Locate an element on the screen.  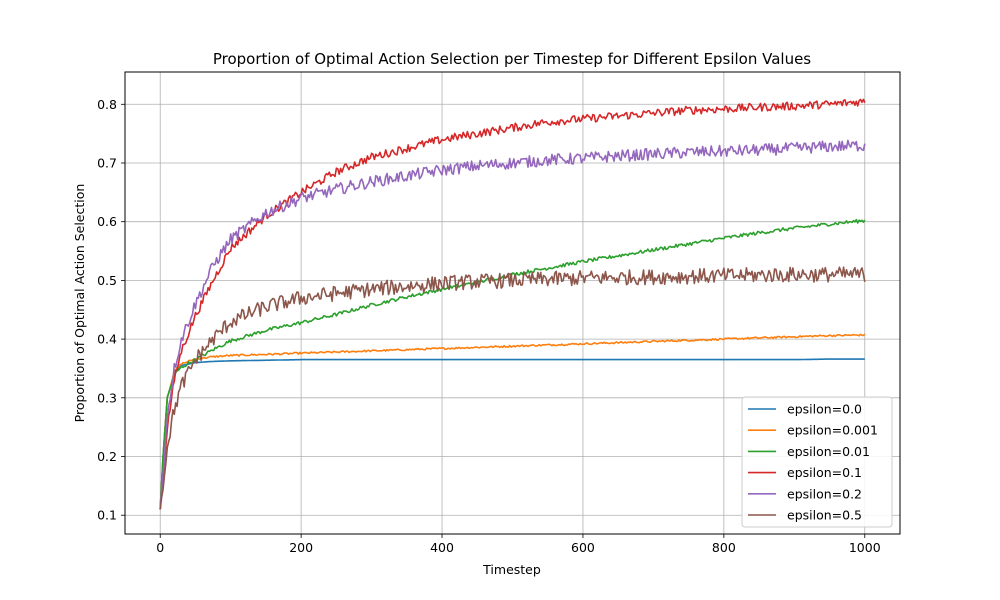
x-axis-label: Timestep is located at coordinates (511, 569).